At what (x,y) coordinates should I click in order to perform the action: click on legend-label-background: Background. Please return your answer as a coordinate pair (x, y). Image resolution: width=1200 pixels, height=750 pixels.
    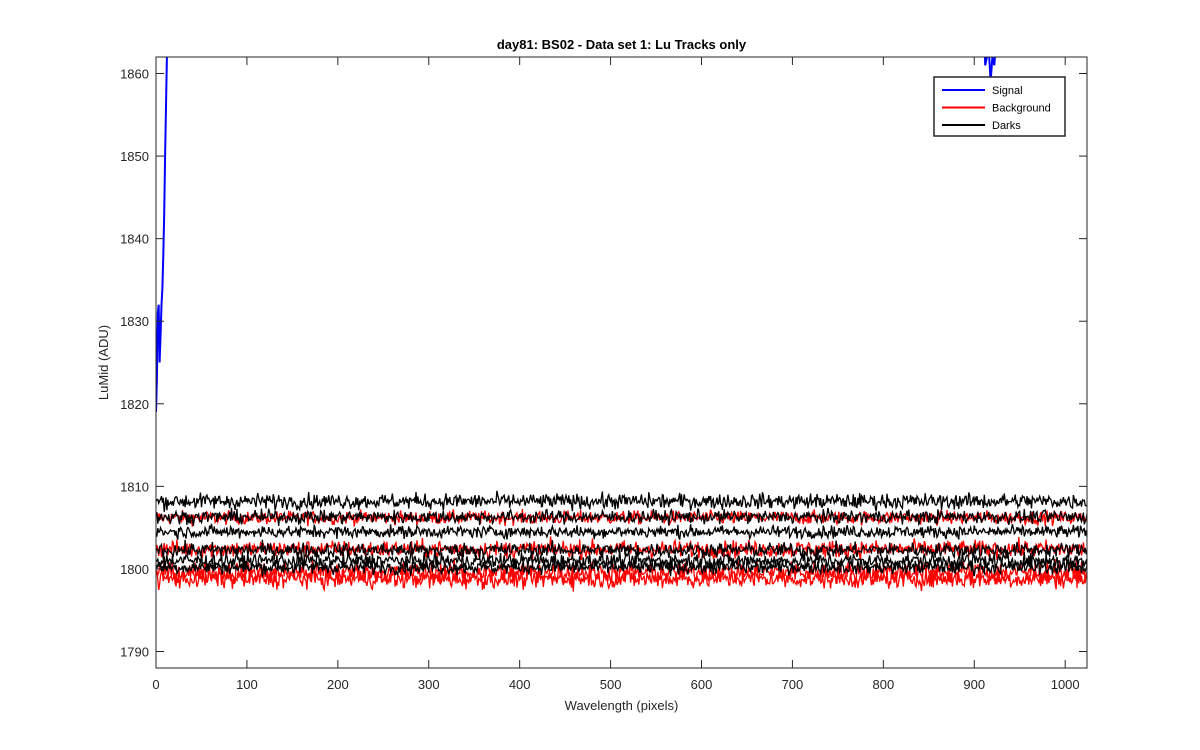
    Looking at the image, I should click on (1021, 109).